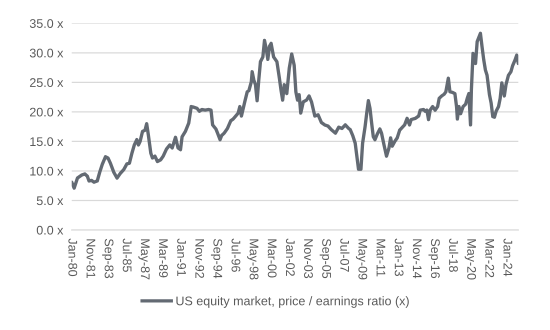  What do you see at coordinates (73, 257) in the screenshot?
I see `x-tick-label: Jan-80` at bounding box center [73, 257].